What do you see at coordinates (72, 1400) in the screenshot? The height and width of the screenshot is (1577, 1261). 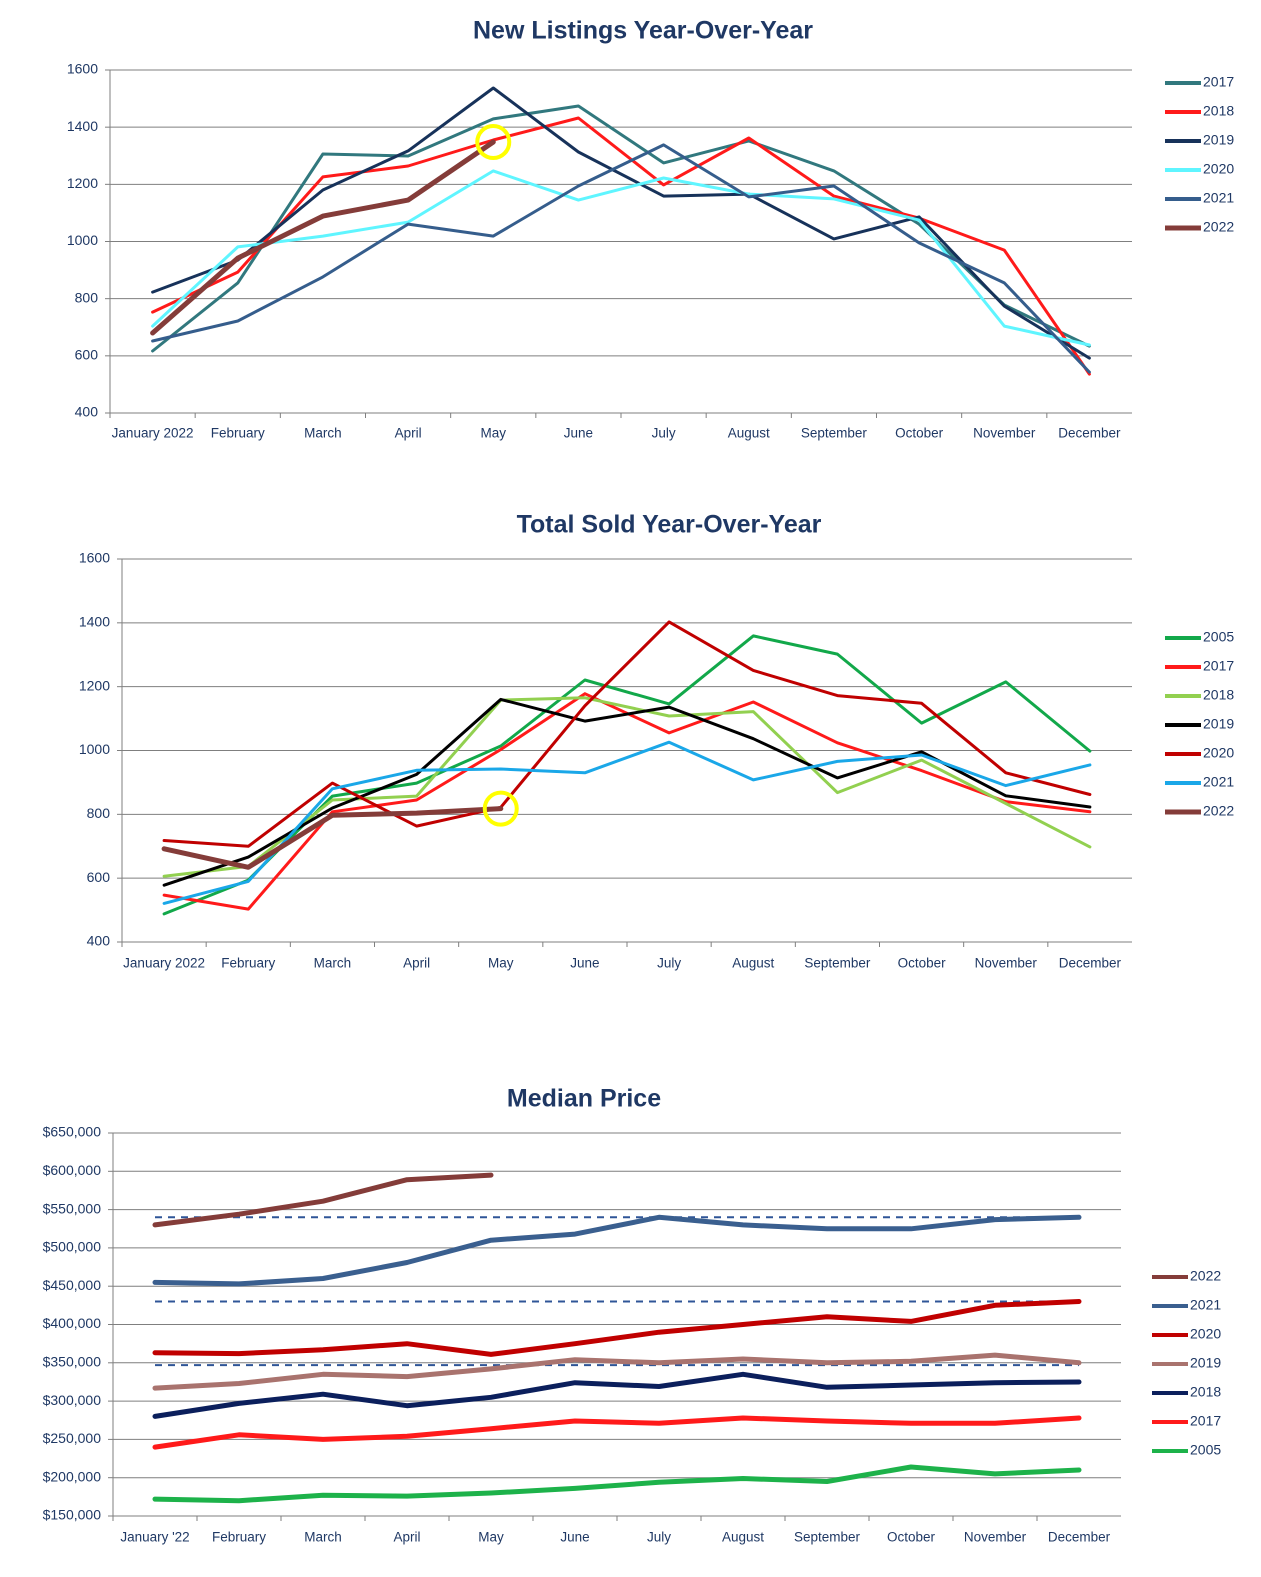 I see `y-tick-label: $300,000` at bounding box center [72, 1400].